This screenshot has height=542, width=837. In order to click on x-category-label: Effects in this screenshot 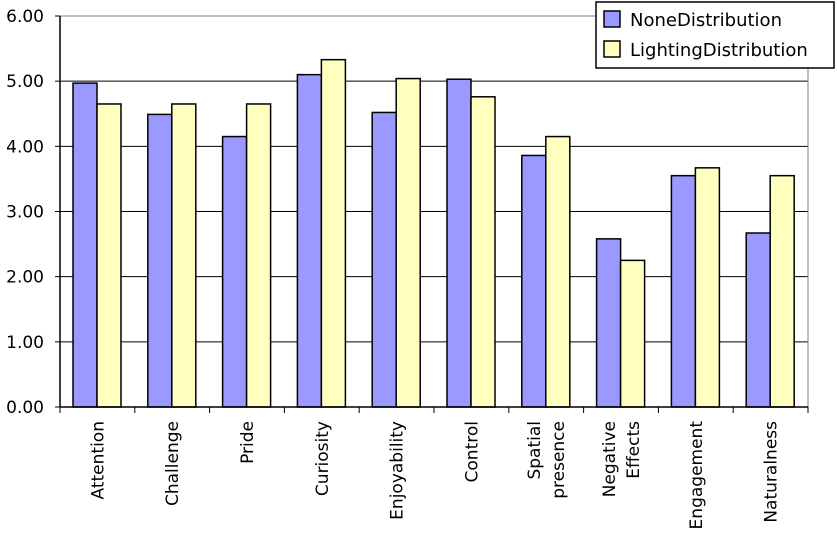, I will do `click(634, 450)`.